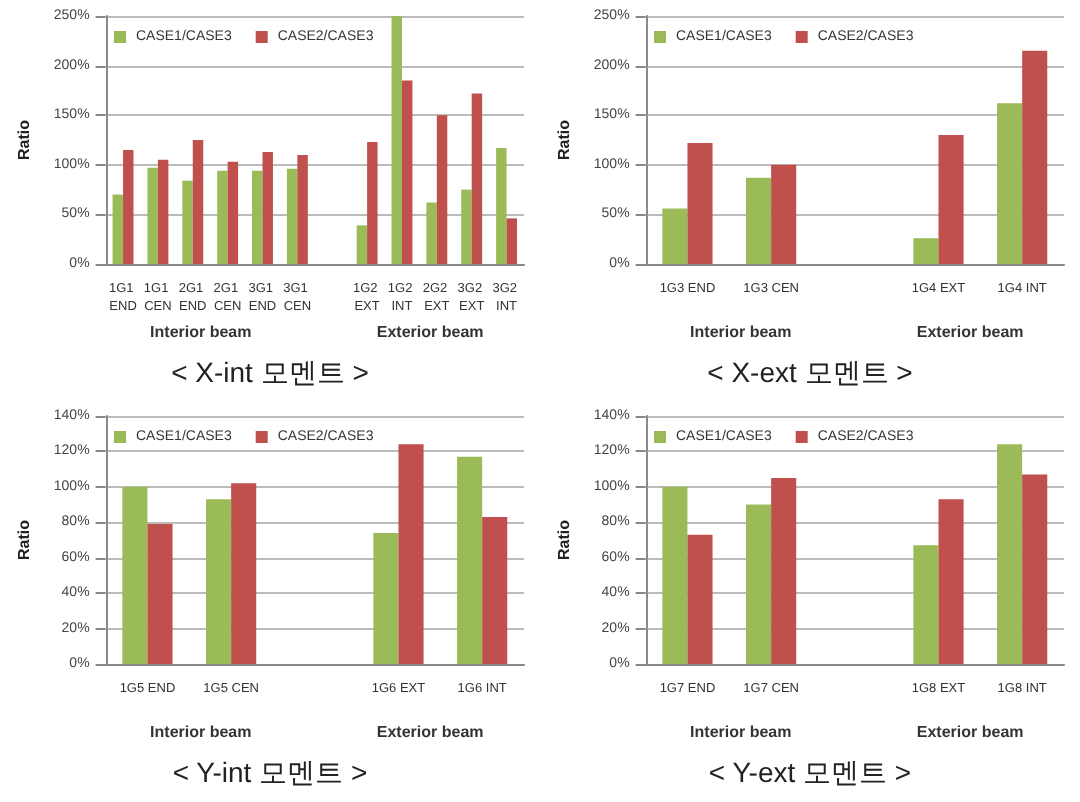  I want to click on text: < X-ext 모멘트 >, so click(810, 372).